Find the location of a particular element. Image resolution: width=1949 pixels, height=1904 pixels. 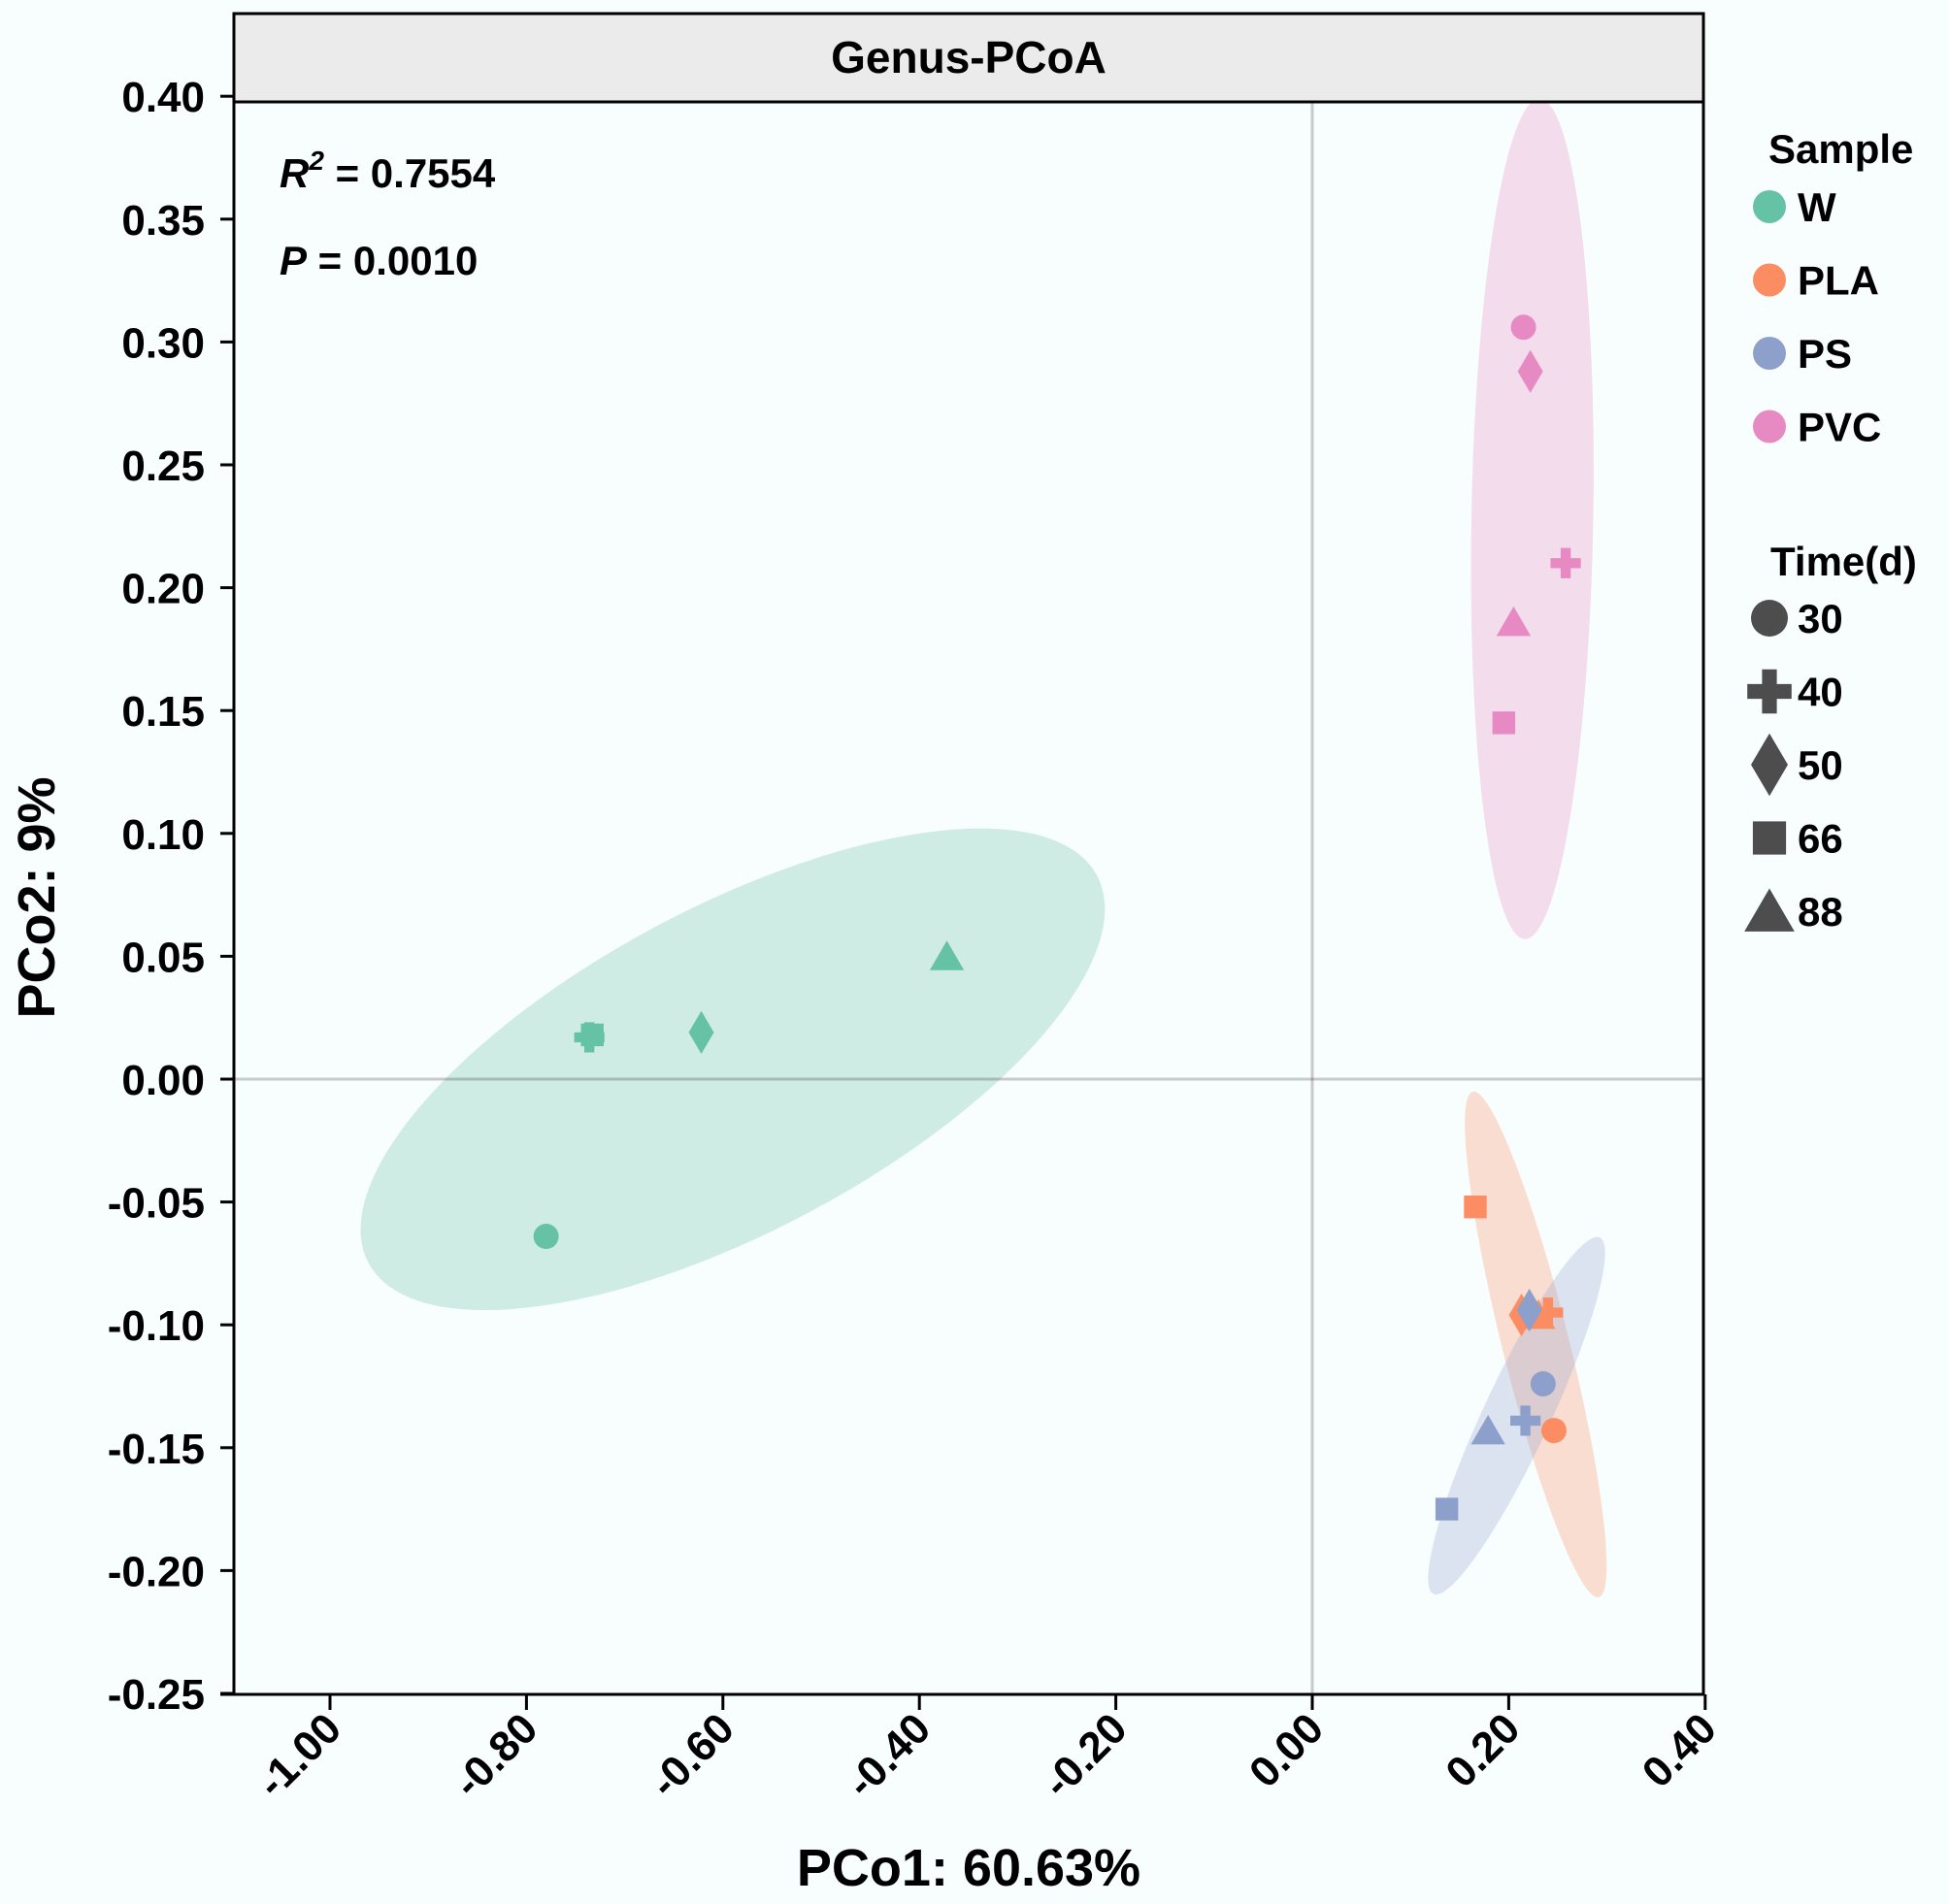

p-value: = 0.0010 is located at coordinates (392, 260).